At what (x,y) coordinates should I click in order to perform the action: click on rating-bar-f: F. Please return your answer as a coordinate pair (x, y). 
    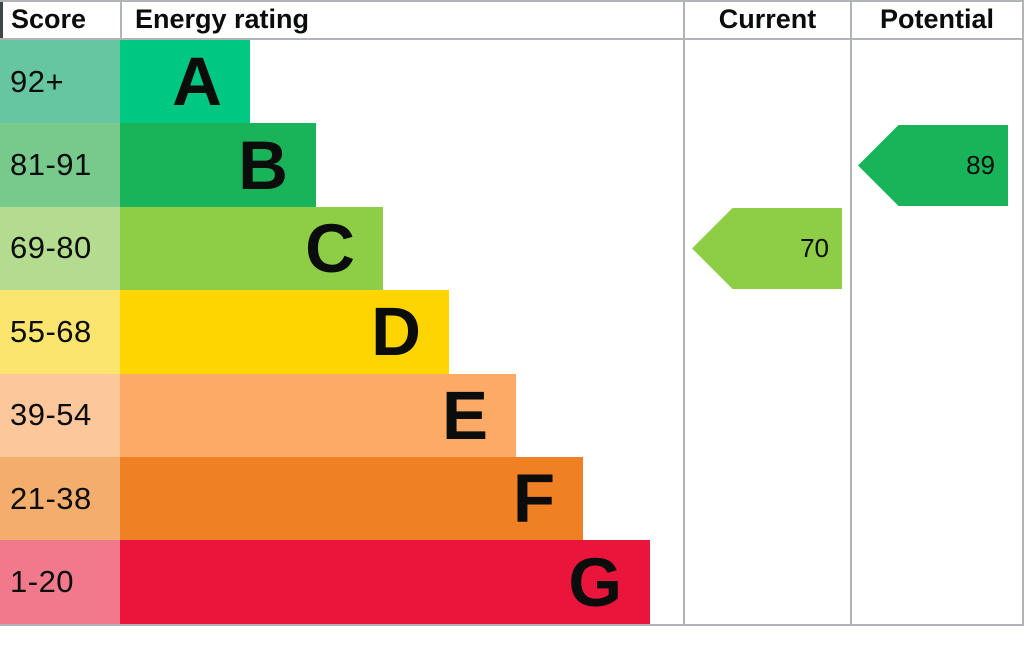
    Looking at the image, I should click on (351, 498).